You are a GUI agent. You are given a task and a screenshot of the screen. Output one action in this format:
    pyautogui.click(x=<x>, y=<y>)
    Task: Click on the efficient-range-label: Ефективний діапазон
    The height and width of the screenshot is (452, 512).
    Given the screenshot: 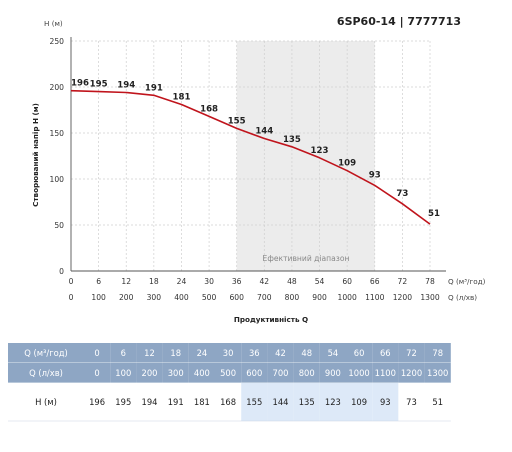 What is the action you would take?
    pyautogui.click(x=306, y=258)
    